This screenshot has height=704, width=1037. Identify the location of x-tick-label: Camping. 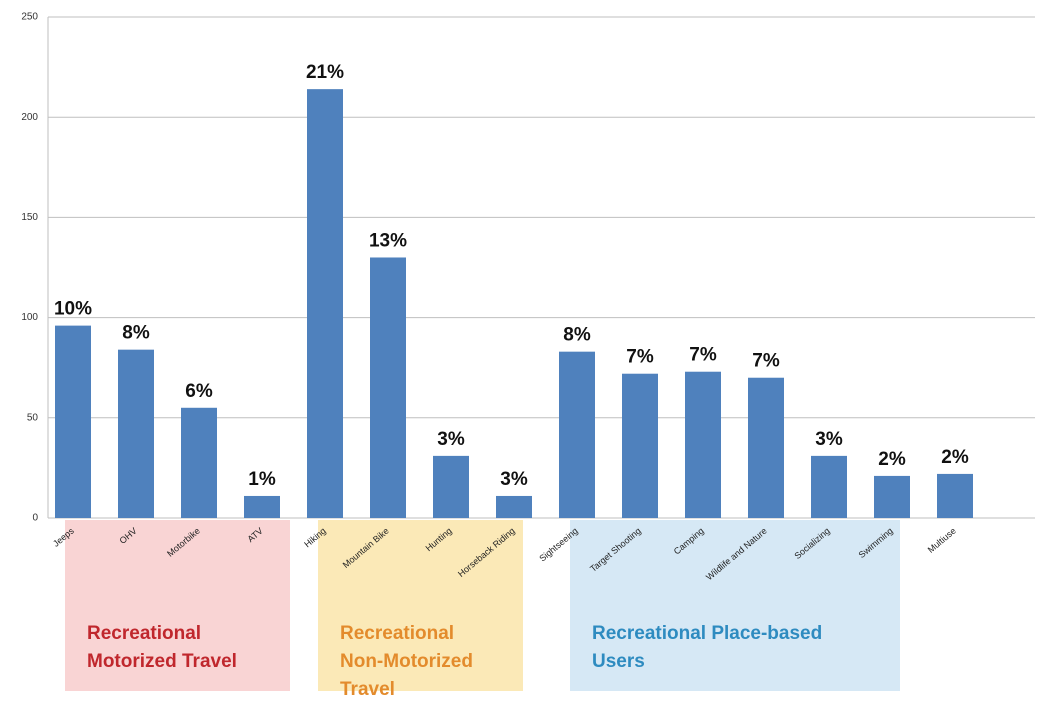
(689, 541).